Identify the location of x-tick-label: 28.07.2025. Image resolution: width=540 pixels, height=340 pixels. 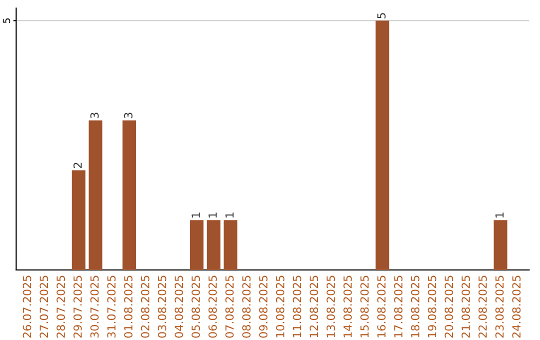
(60, 307).